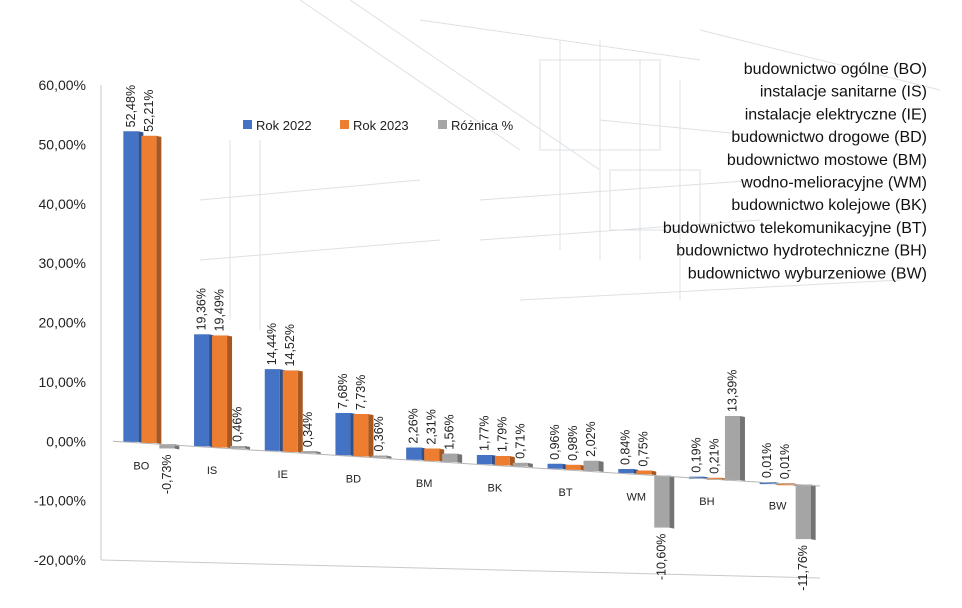  Describe the element at coordinates (212, 471) in the screenshot. I see `x-tick-label: IS` at that location.